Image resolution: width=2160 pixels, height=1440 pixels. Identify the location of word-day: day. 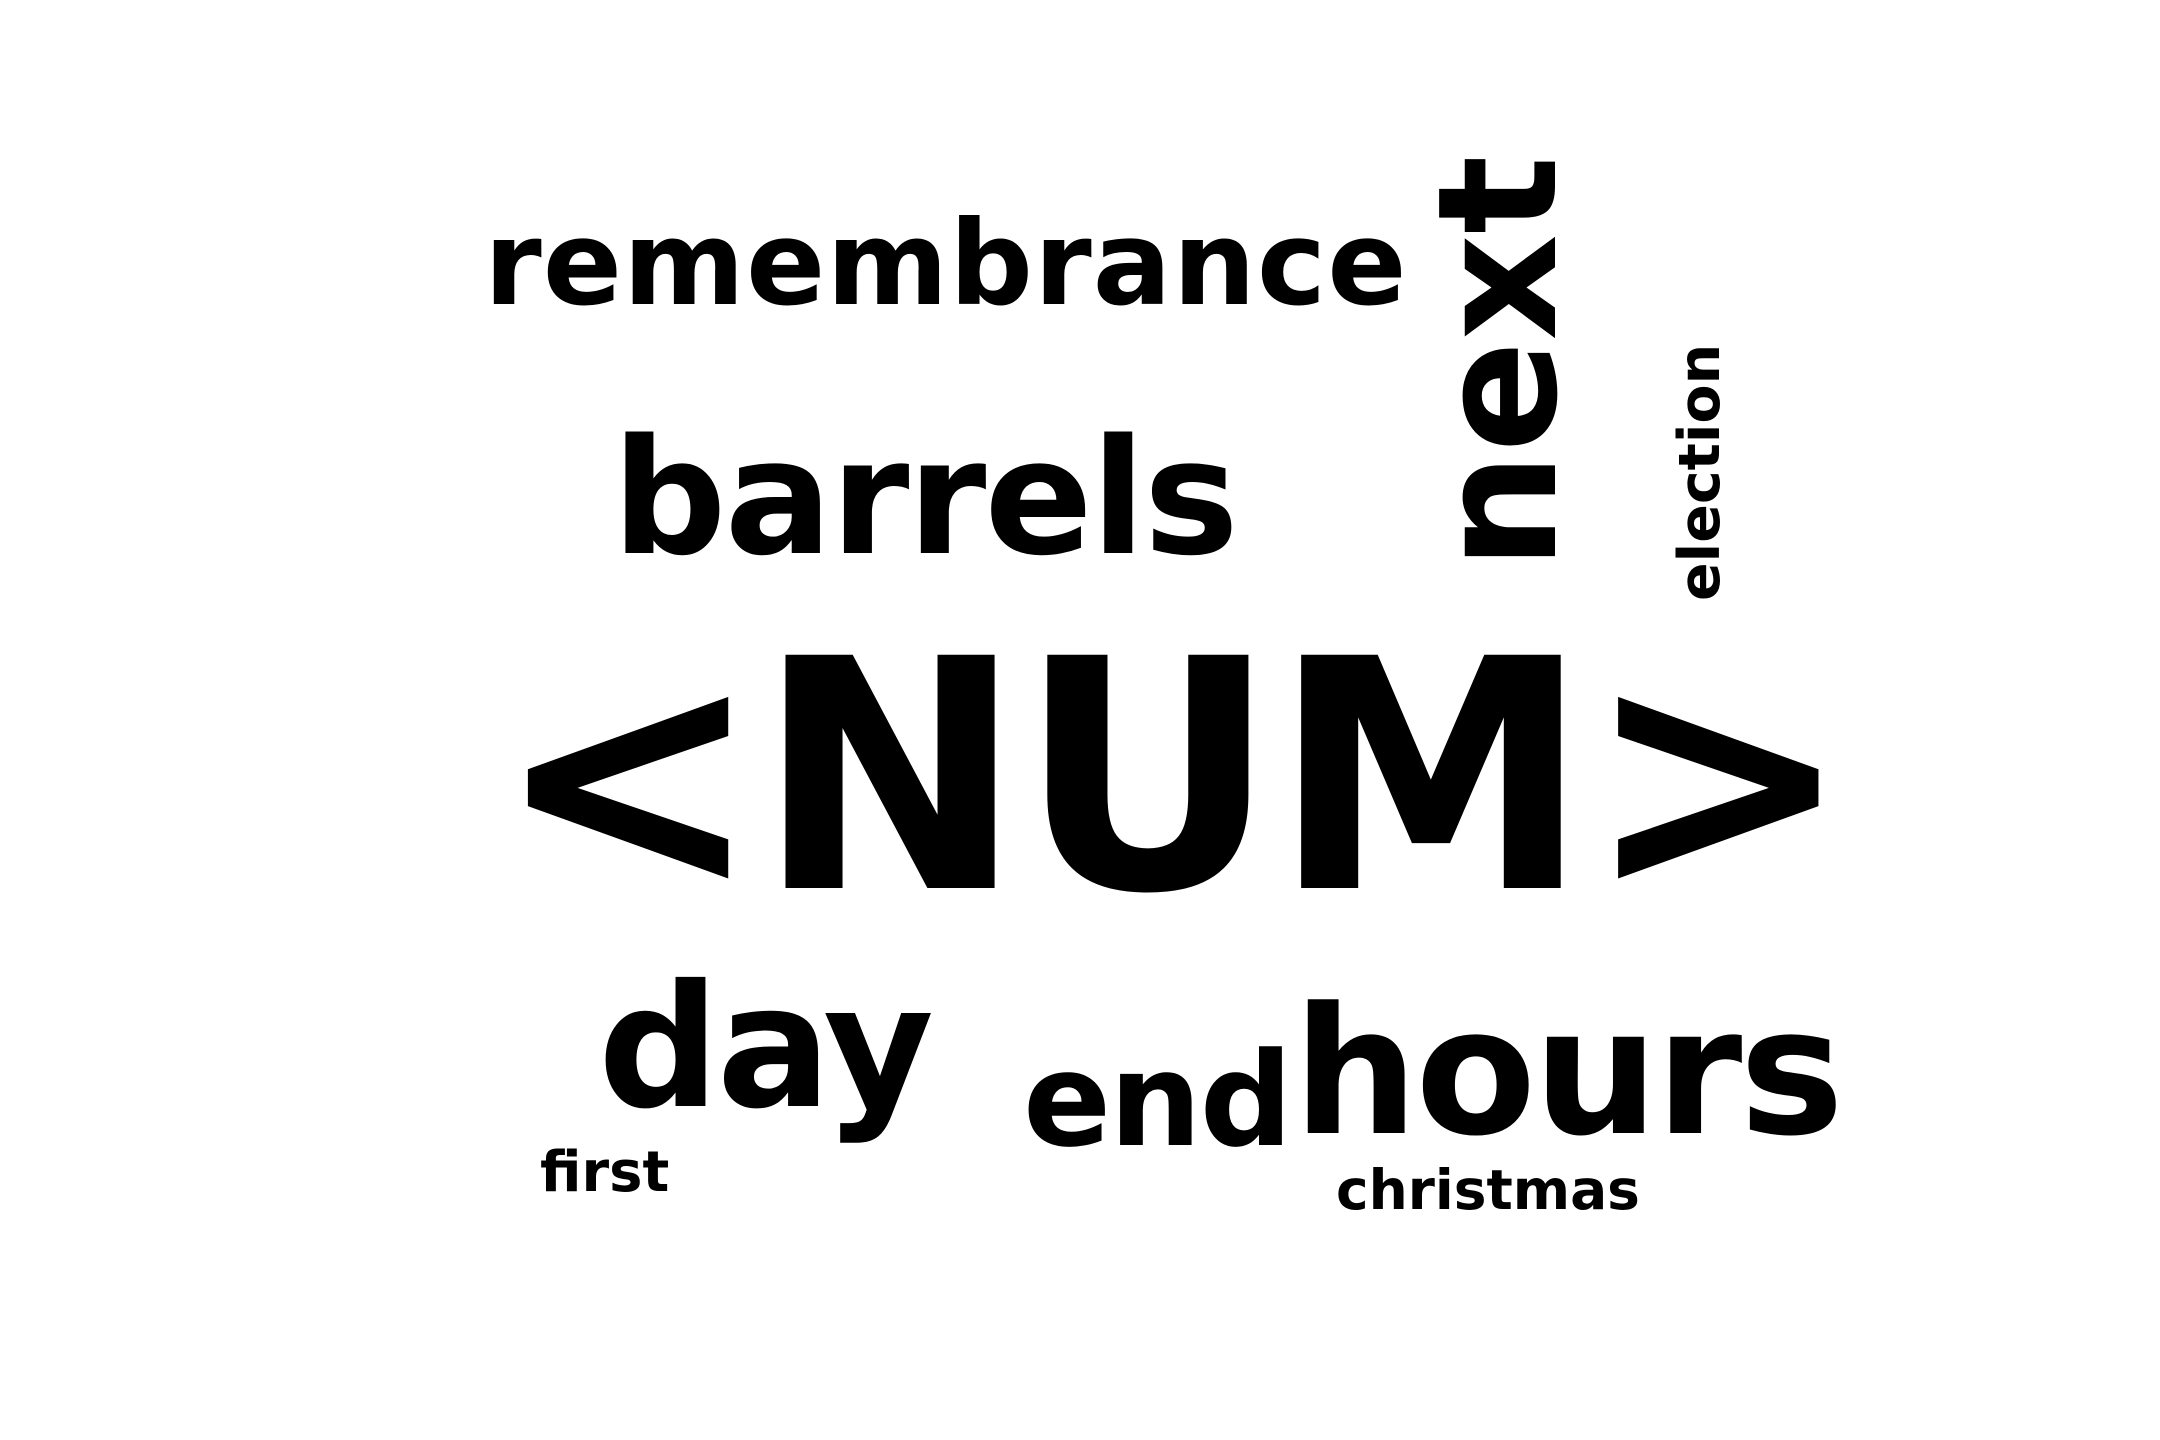
(766, 1048).